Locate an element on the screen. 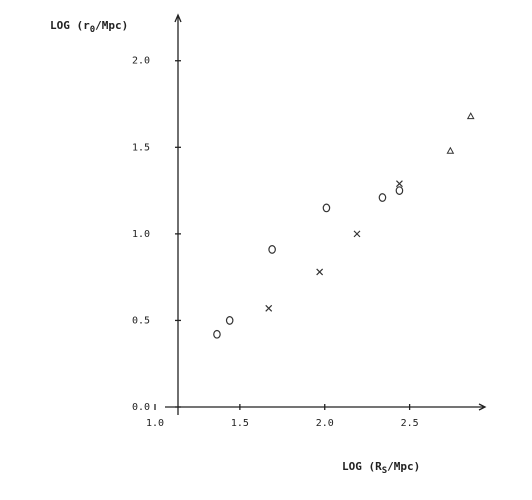 The image size is (532, 500). x-label-sub: S is located at coordinates (384, 471).